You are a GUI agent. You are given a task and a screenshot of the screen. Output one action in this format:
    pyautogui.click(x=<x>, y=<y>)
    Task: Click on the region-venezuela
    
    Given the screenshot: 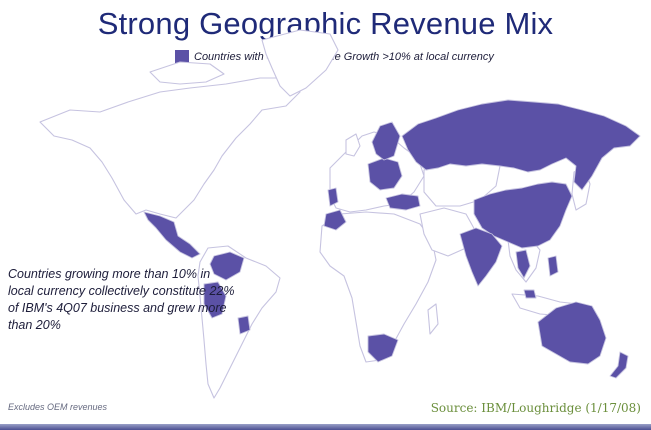 What is the action you would take?
    pyautogui.click(x=227, y=266)
    